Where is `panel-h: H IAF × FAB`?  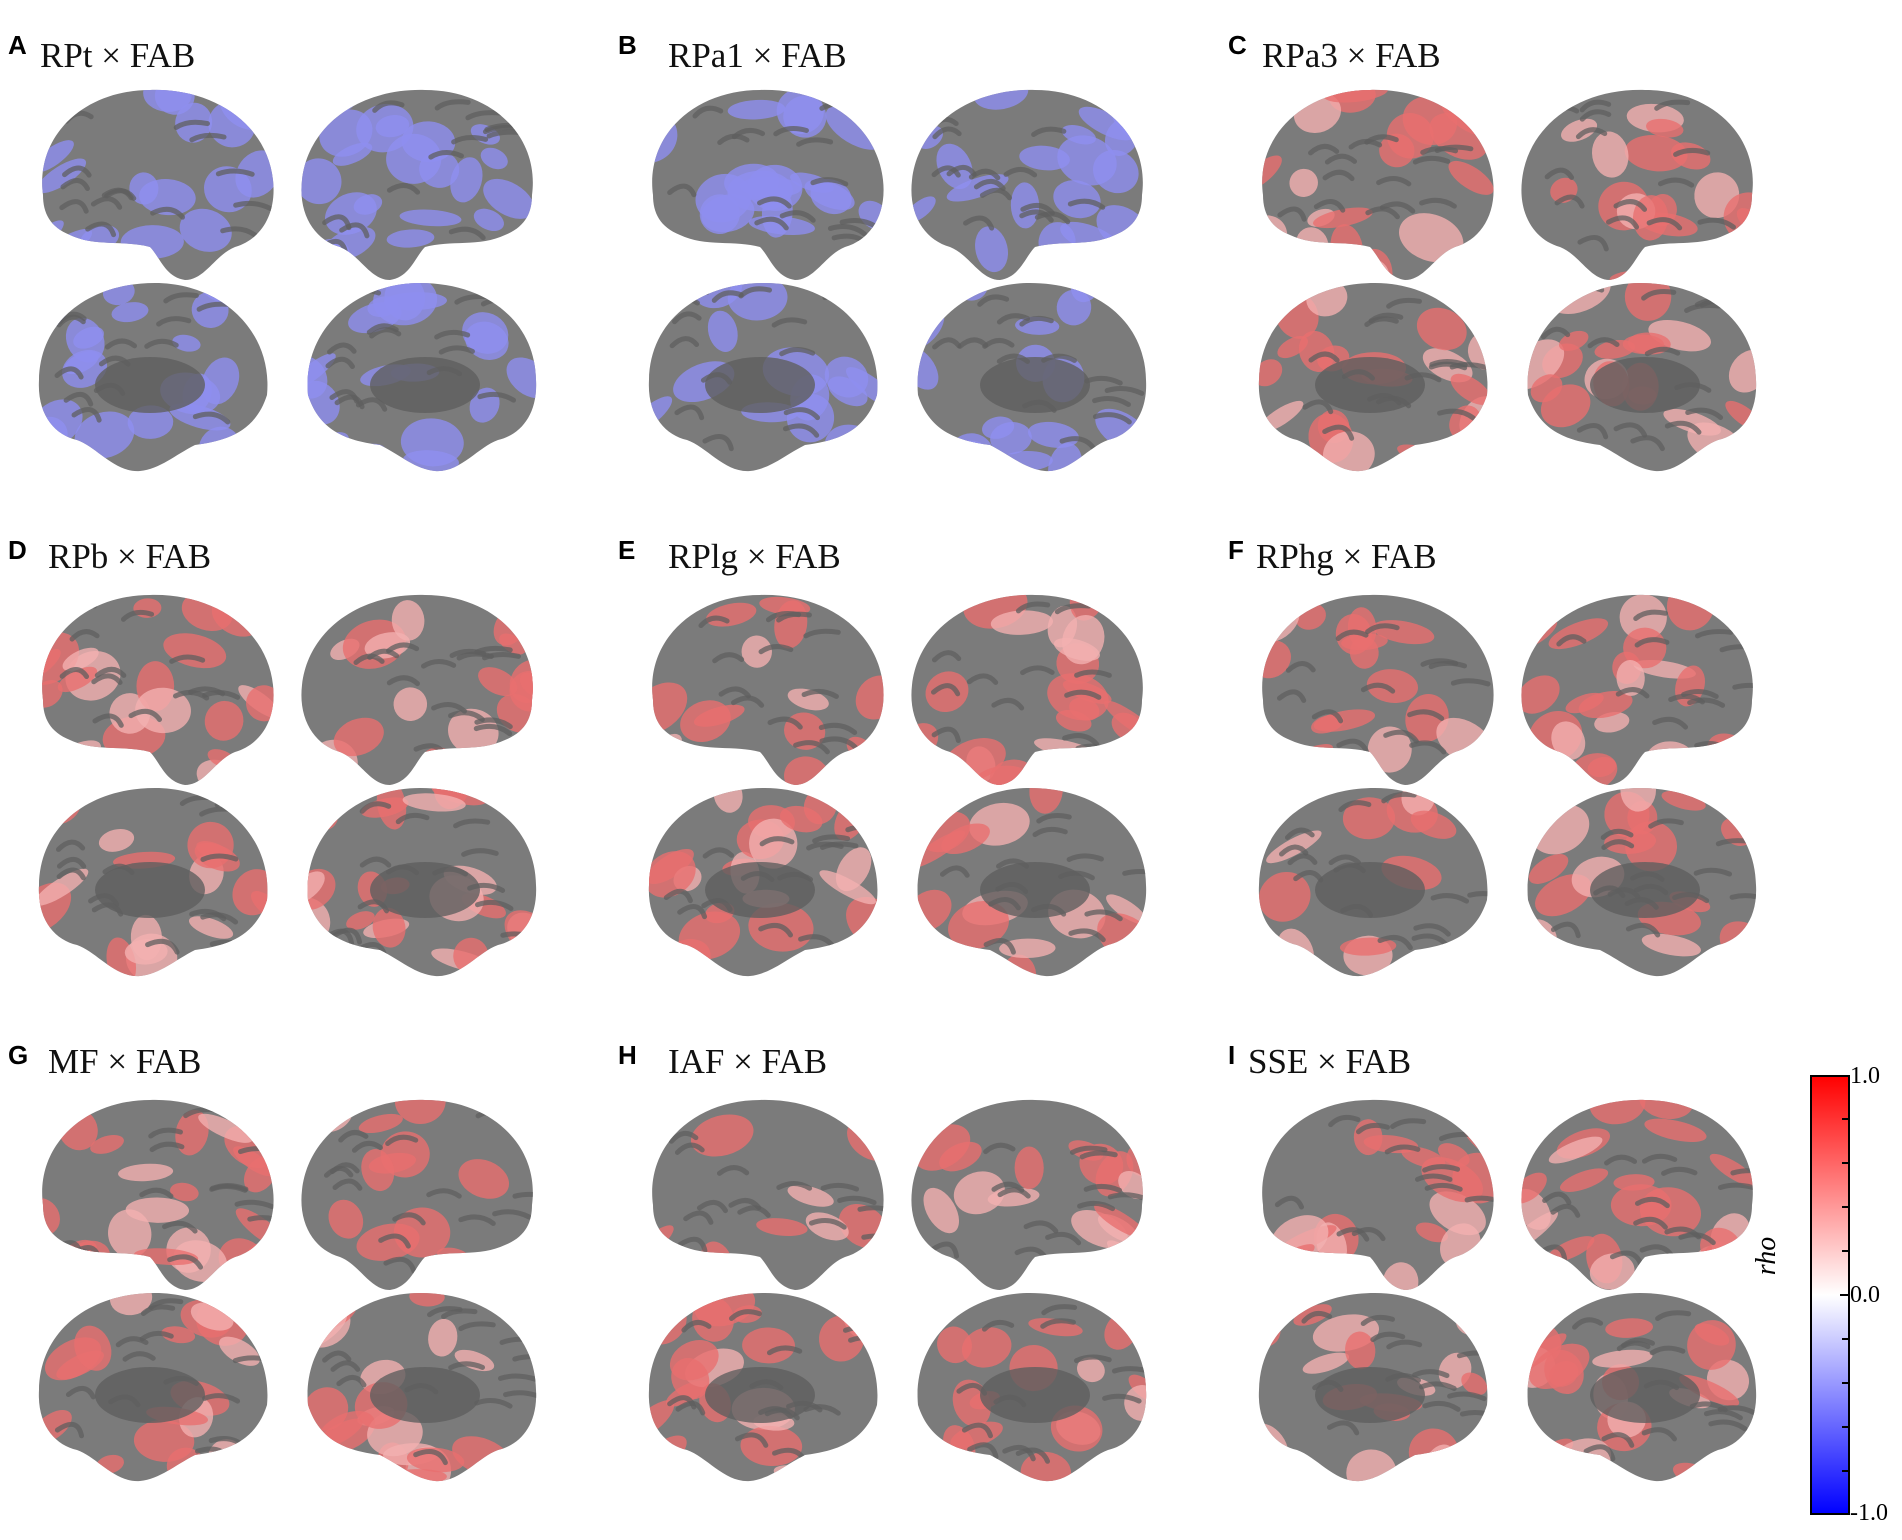
panel-h: H IAF × FAB is located at coordinates (910, 1290).